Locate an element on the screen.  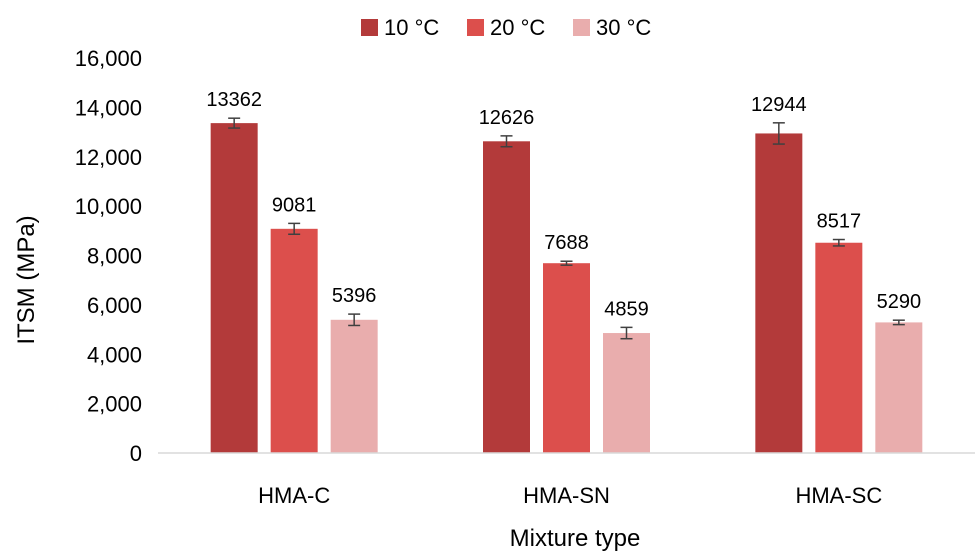
x-tick-label: HMA-C is located at coordinates (294, 495).